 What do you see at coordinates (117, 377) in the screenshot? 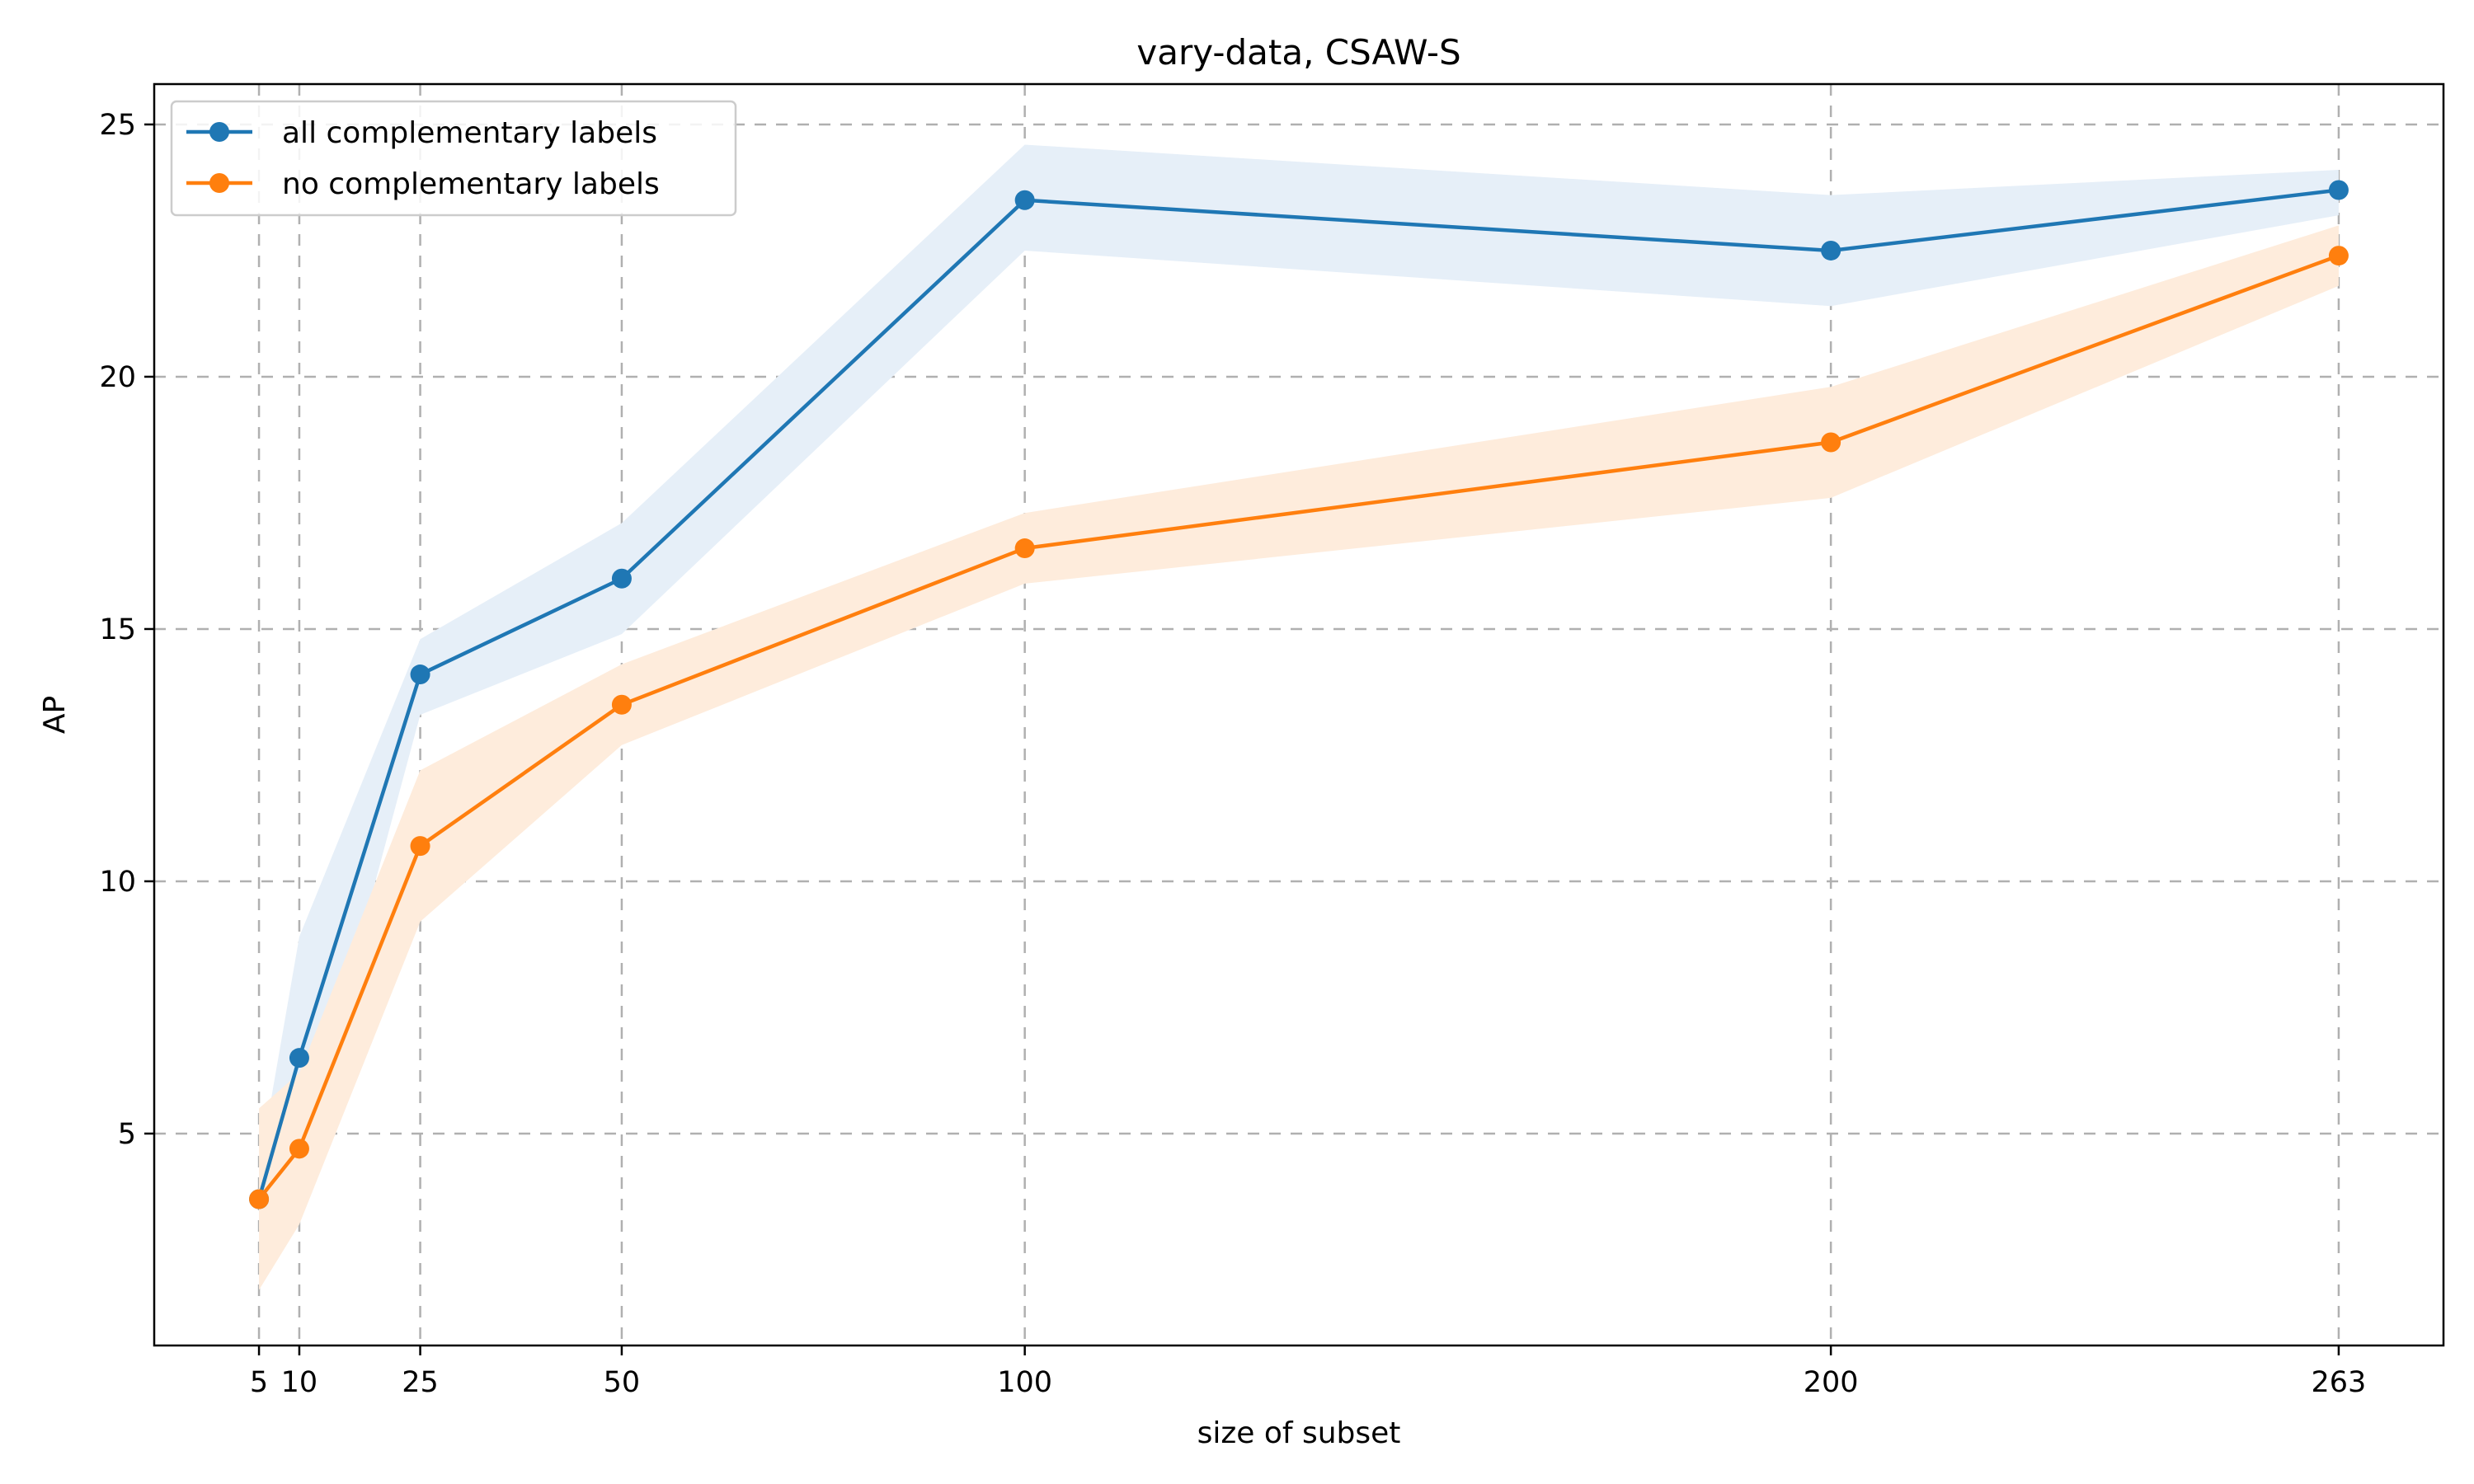
I see `y-tick-label: 20` at bounding box center [117, 377].